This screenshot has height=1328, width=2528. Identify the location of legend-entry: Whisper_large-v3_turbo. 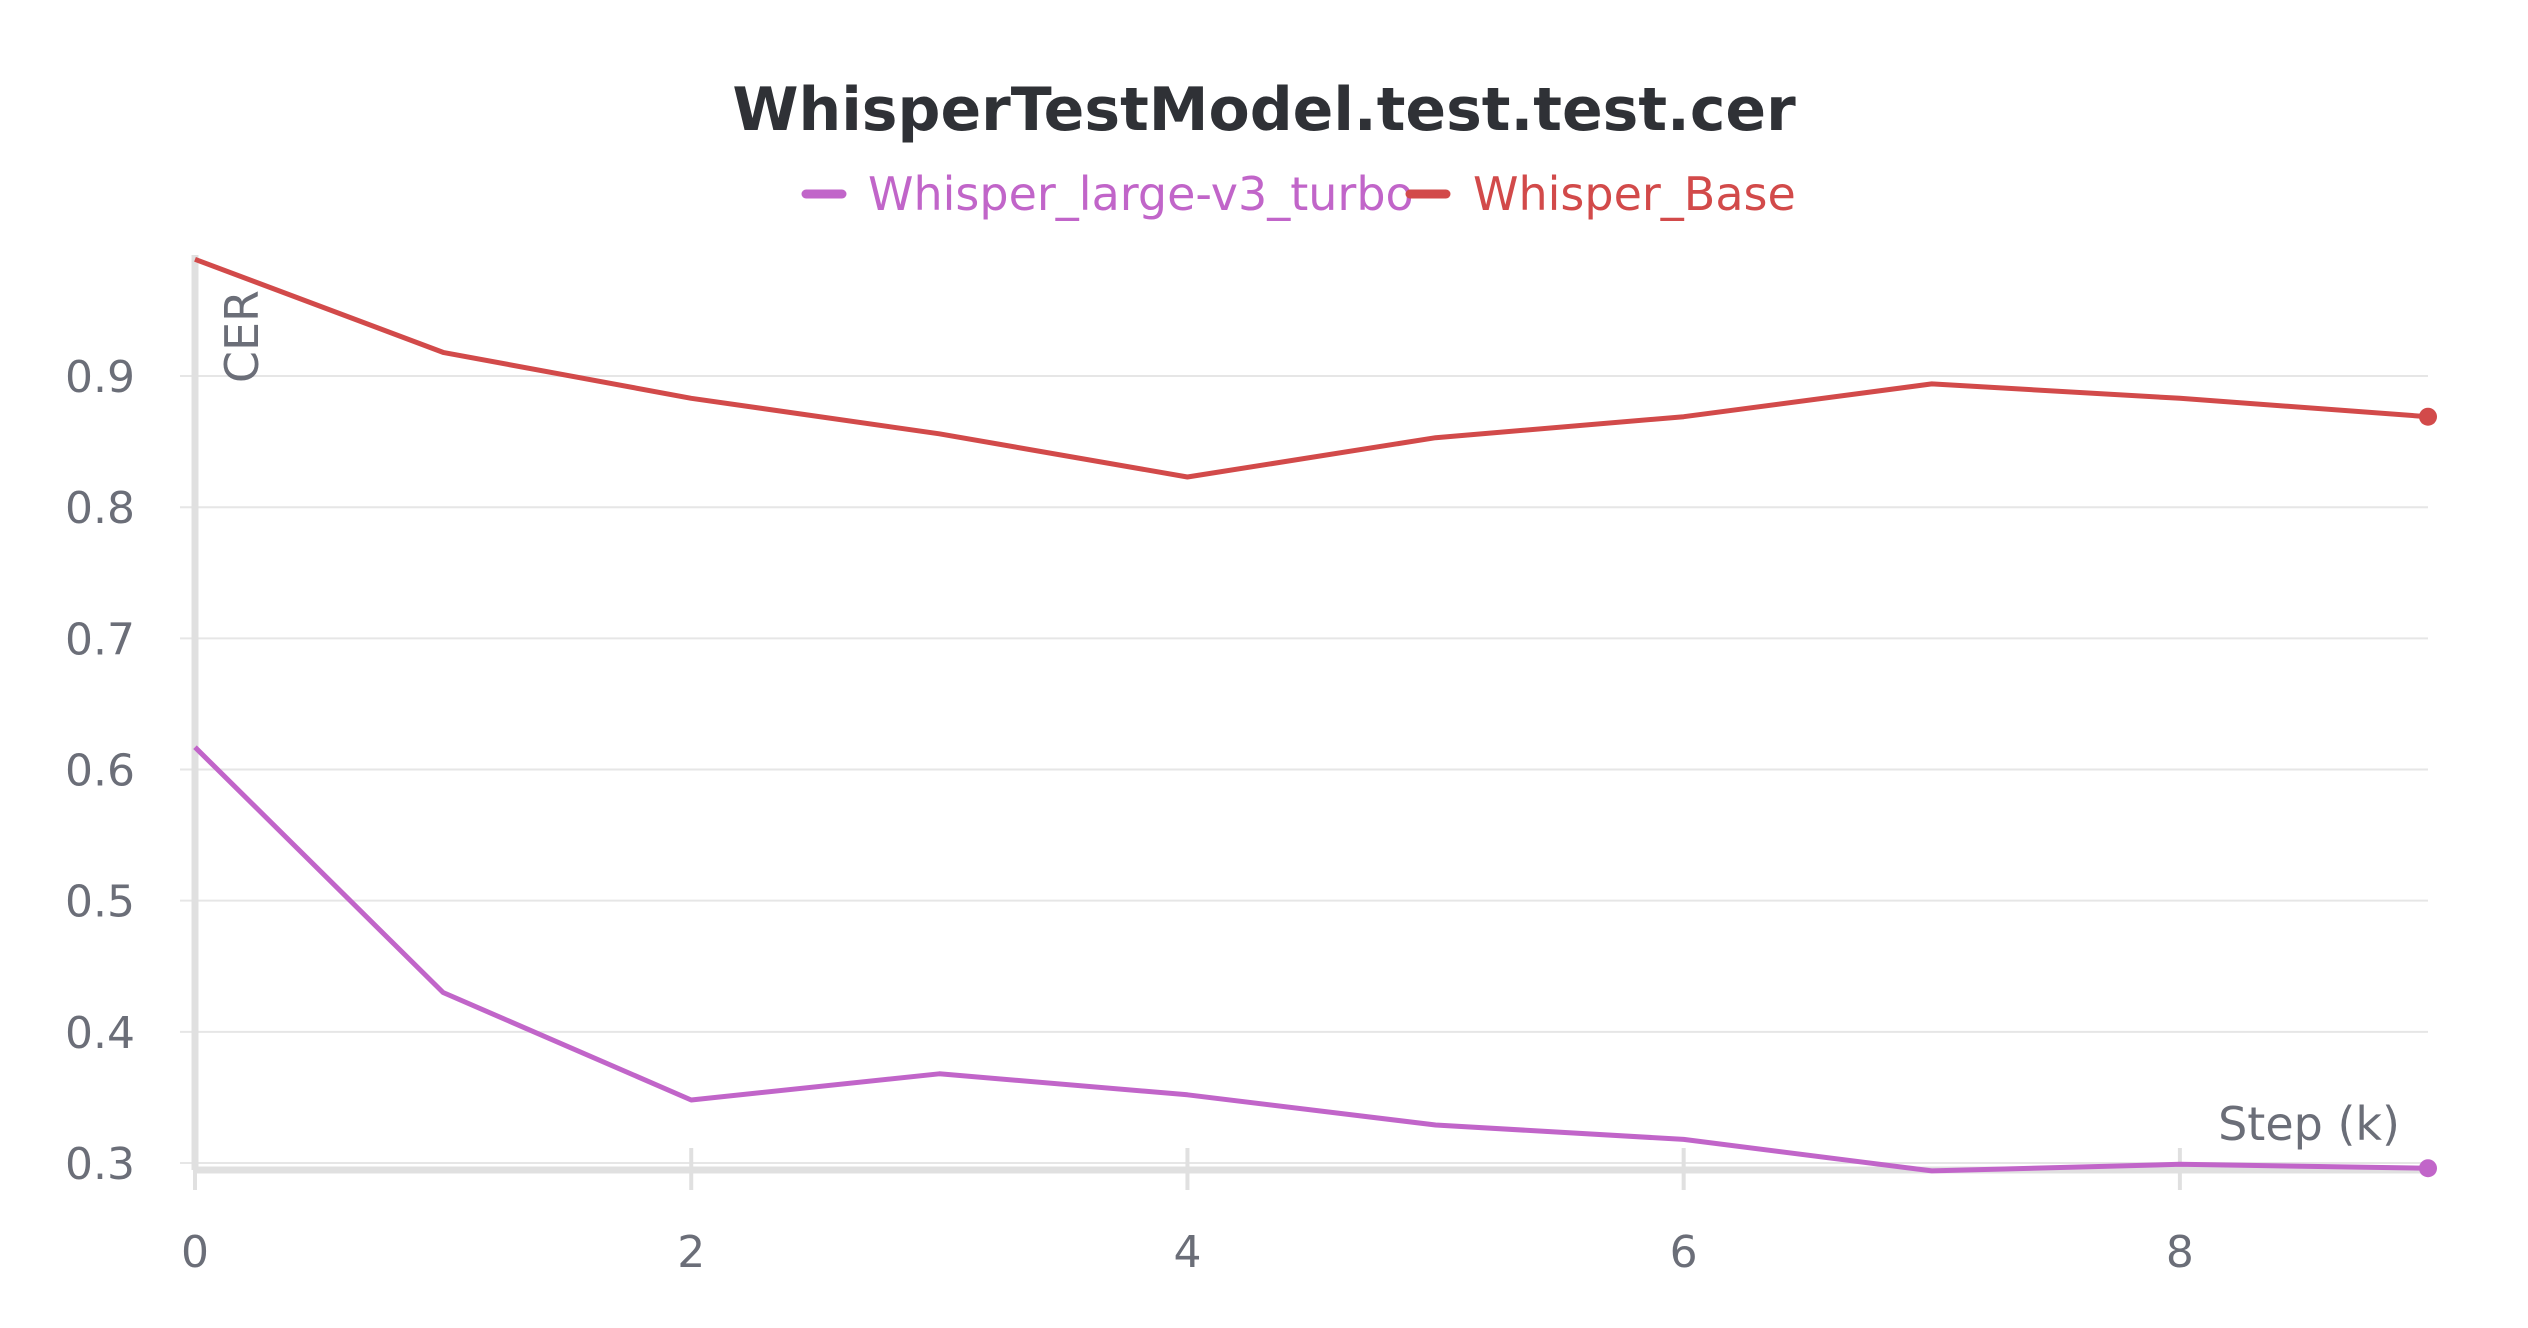
(1141, 194).